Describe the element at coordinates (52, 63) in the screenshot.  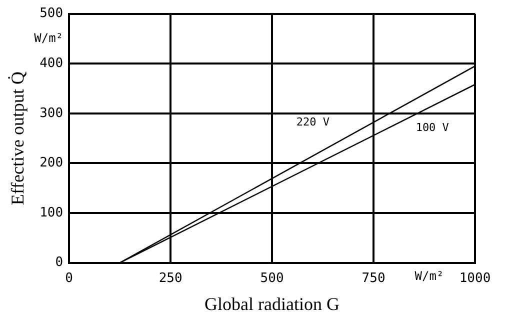
I see `y-tick-label: 400` at that location.